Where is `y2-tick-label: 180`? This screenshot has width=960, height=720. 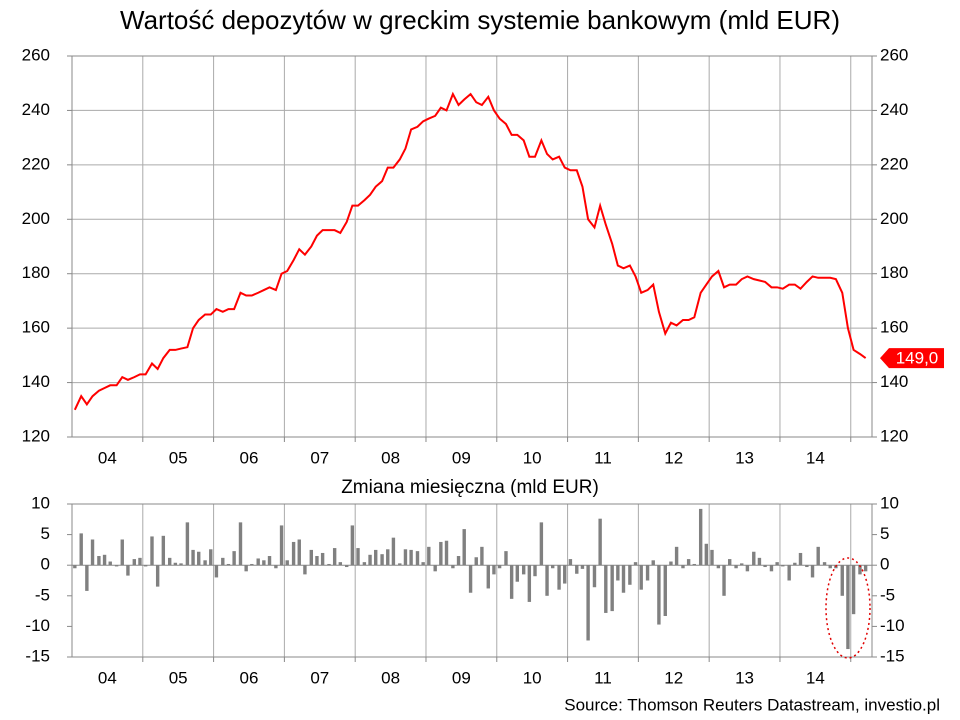
y2-tick-label: 180 is located at coordinates (894, 272).